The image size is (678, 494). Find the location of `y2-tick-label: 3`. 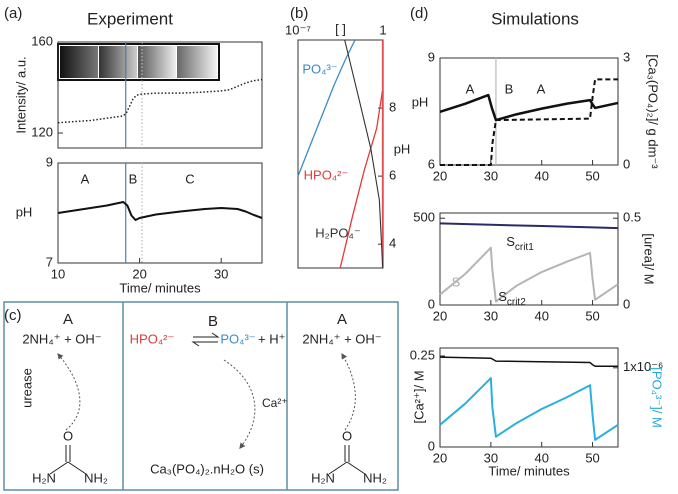

y2-tick-label: 3 is located at coordinates (626, 56).